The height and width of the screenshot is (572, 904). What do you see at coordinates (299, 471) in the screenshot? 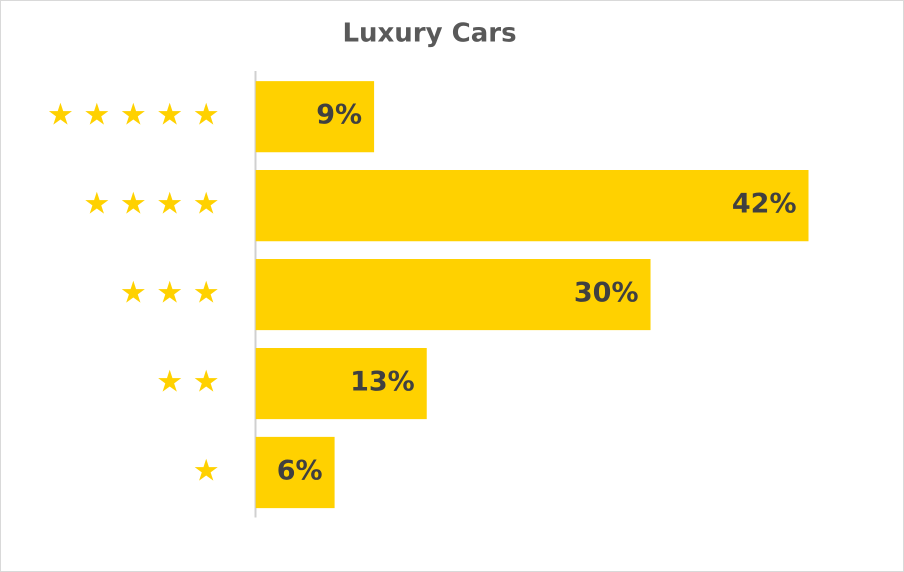
I see `data-label: 6%` at bounding box center [299, 471].